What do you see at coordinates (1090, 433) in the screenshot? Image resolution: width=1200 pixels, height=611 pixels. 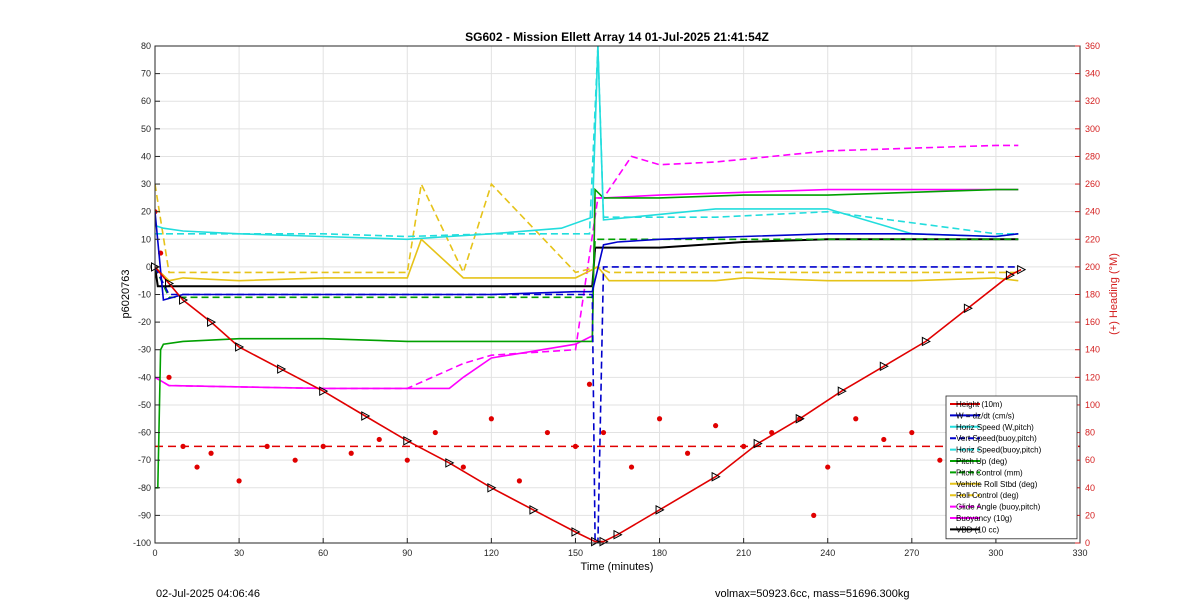 I see `y-right-tick-label: 80` at bounding box center [1090, 433].